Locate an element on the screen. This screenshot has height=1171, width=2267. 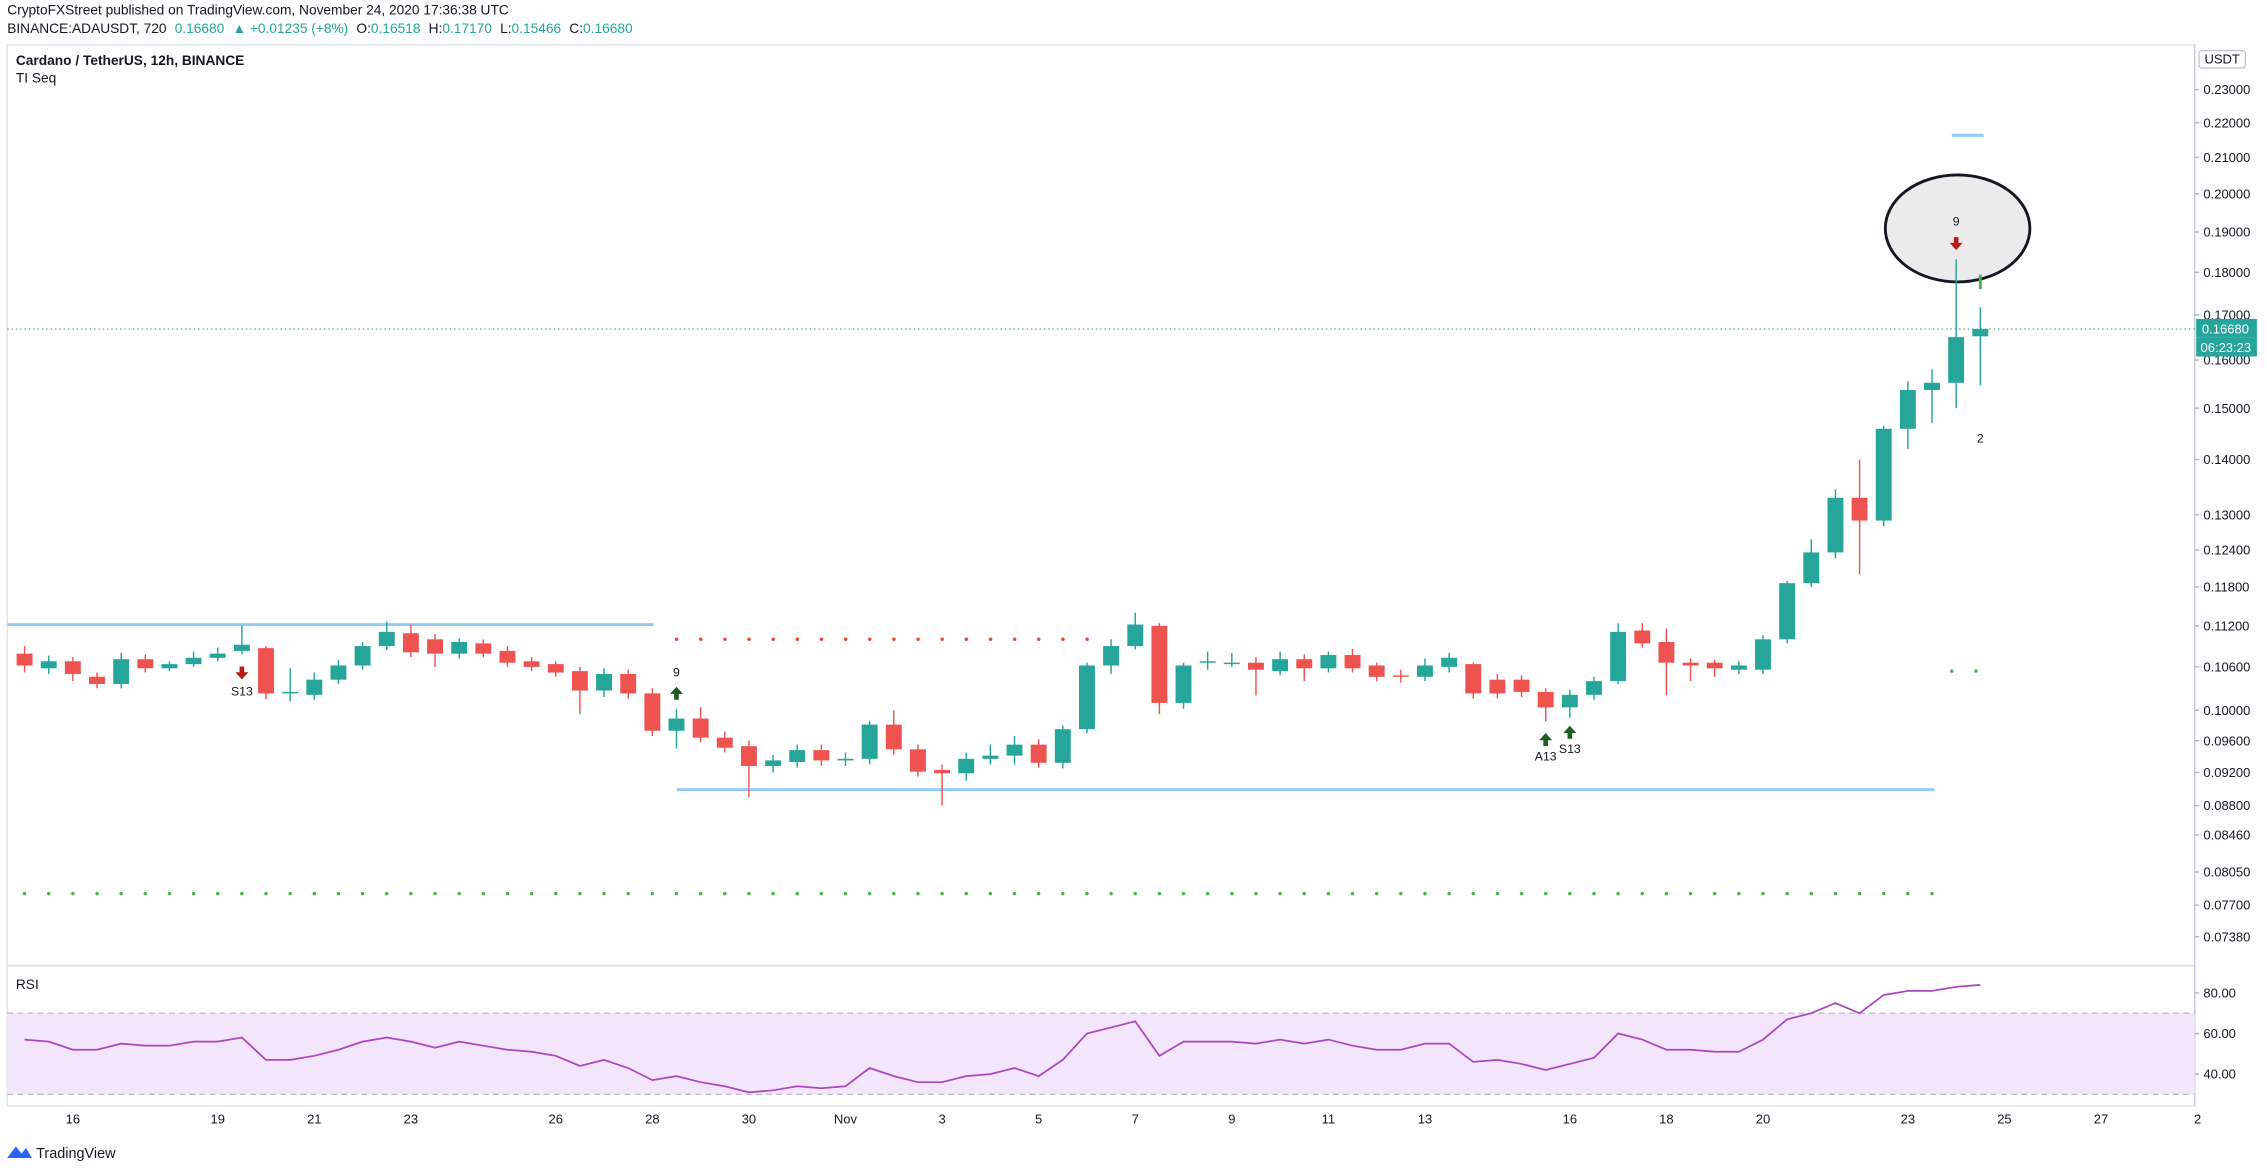
x-tick-label: 13 is located at coordinates (1425, 1118).